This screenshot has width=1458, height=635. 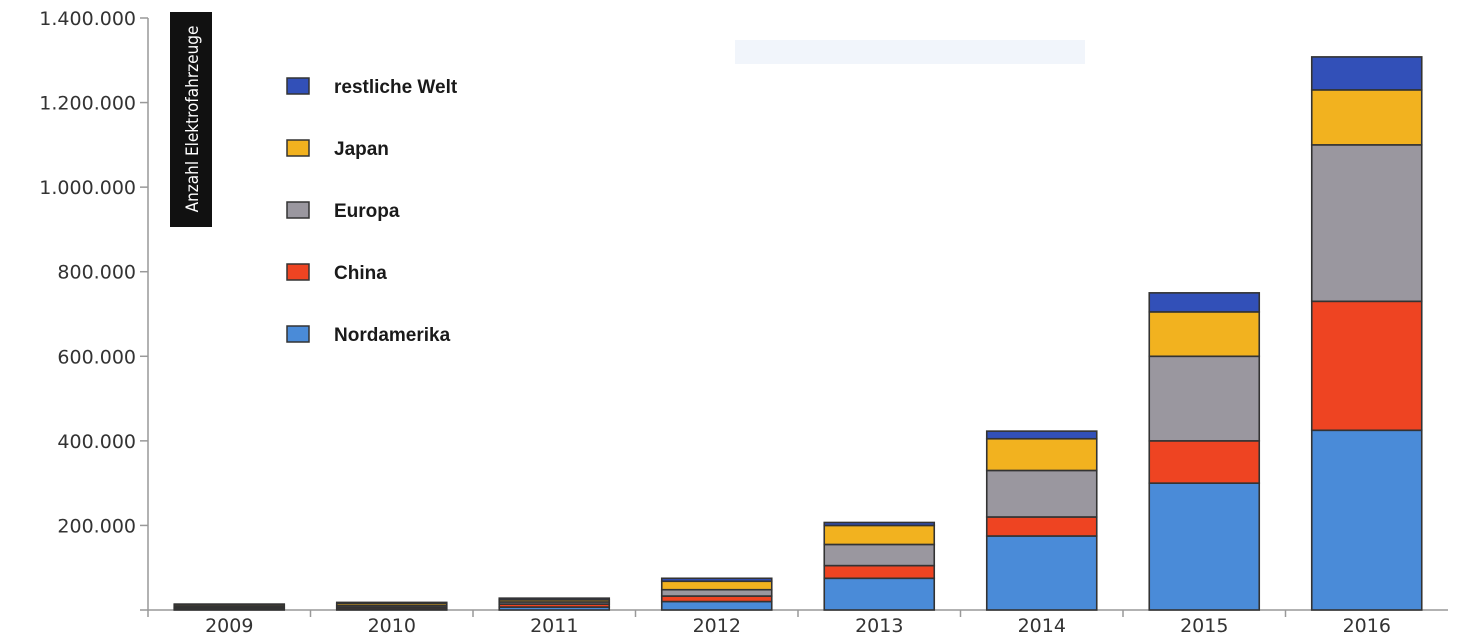 What do you see at coordinates (396, 87) in the screenshot?
I see `legend-label-restliche-welt: restliche Welt` at bounding box center [396, 87].